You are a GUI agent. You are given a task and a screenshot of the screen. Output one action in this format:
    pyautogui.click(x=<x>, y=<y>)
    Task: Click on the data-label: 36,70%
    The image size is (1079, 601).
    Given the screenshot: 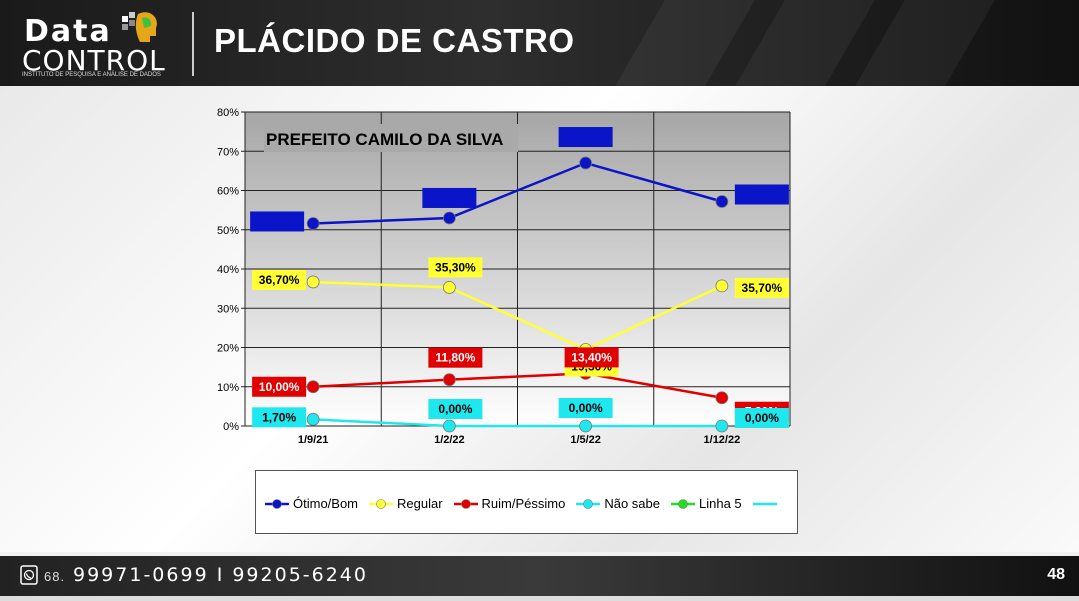 What is the action you would take?
    pyautogui.click(x=279, y=280)
    